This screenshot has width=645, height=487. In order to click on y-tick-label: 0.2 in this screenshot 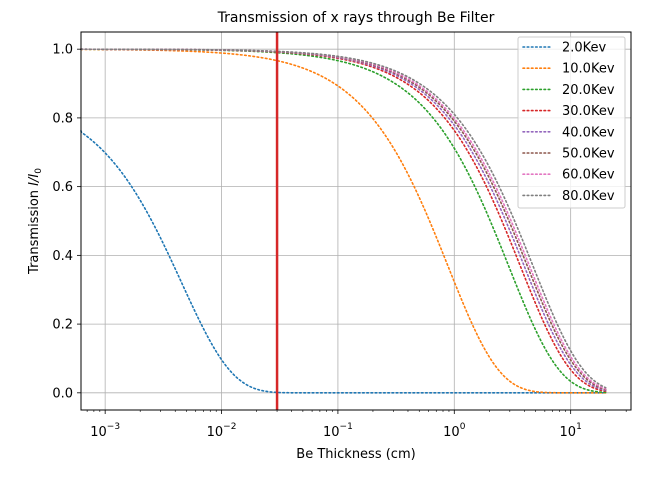, I will do `click(62, 325)`.